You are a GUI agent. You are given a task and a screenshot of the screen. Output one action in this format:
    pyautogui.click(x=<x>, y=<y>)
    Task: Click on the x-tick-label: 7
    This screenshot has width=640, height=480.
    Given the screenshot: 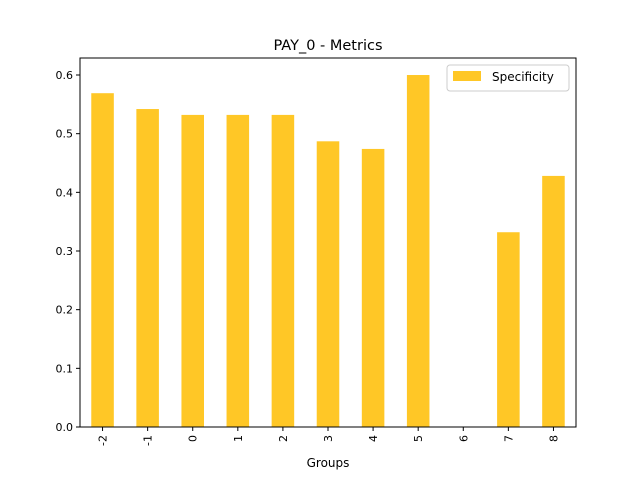 What is the action you would take?
    pyautogui.click(x=508, y=438)
    